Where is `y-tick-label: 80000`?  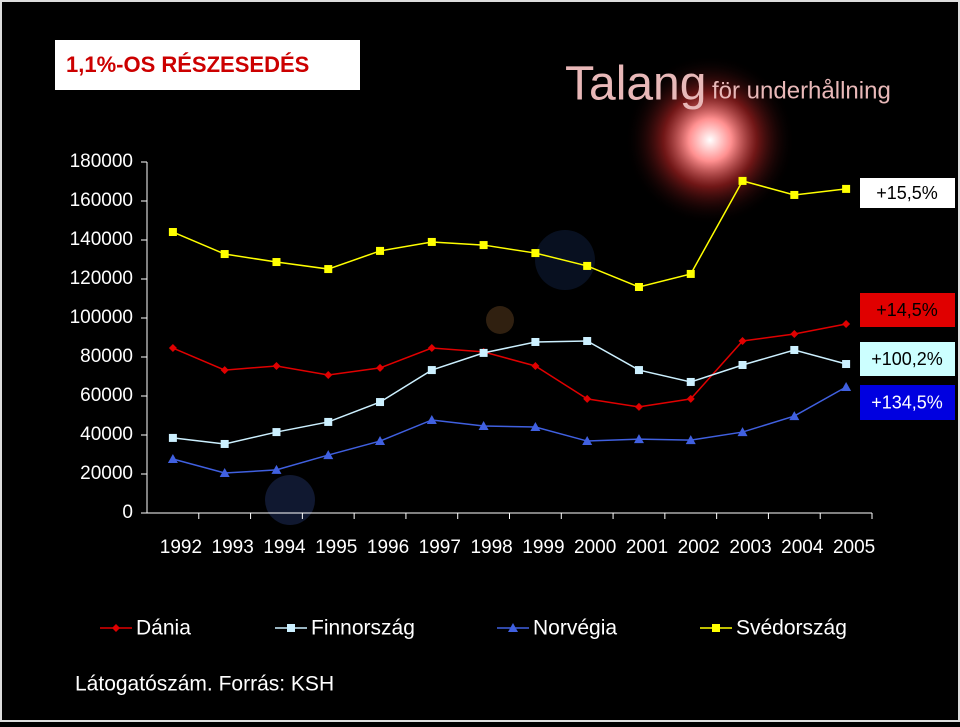
y-tick-label: 80000 is located at coordinates (106, 356).